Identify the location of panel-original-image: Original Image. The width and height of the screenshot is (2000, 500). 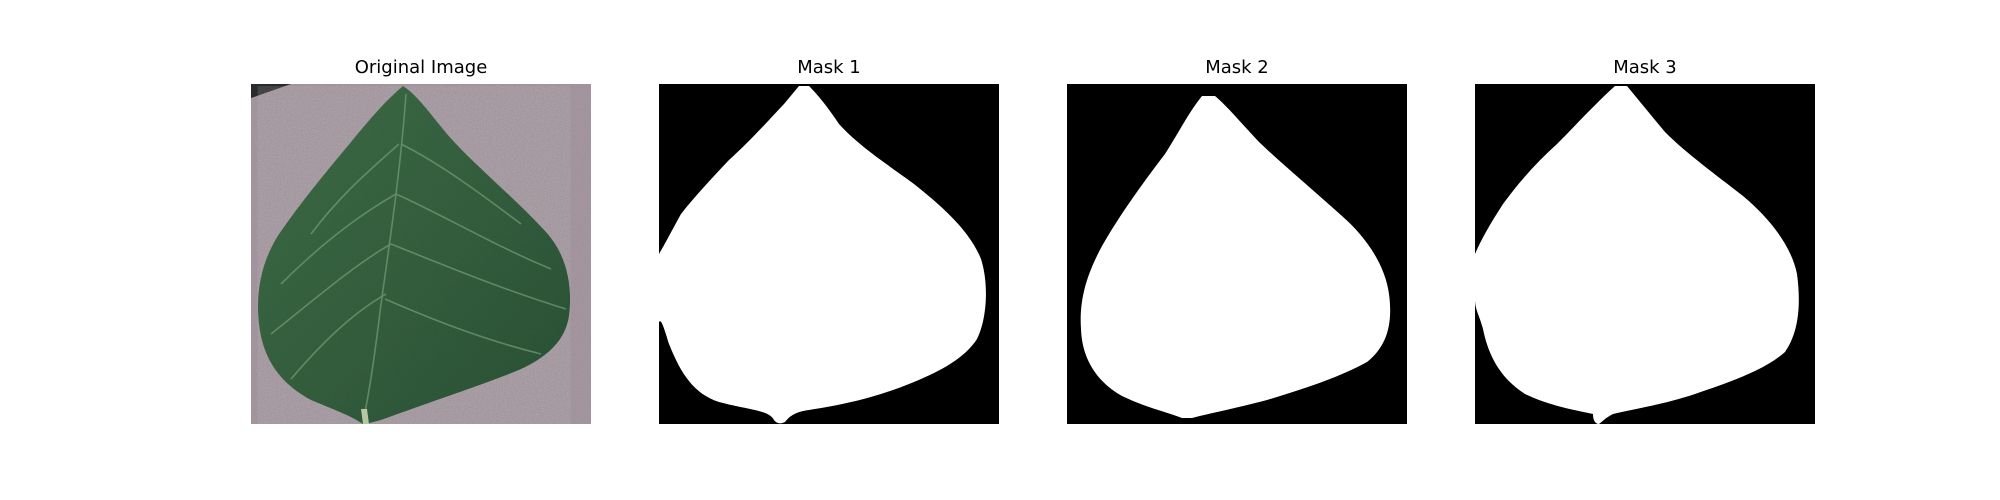
(421, 250).